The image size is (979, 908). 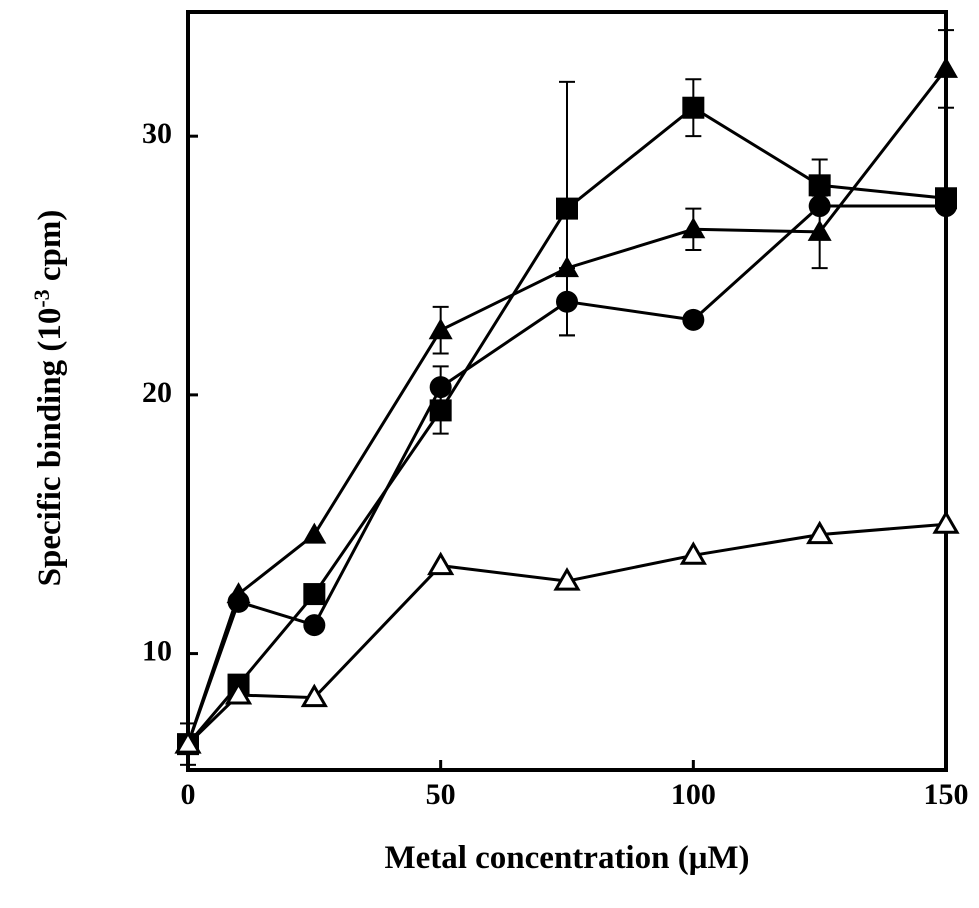 I want to click on y-tick-label: 30, so click(x=157, y=133).